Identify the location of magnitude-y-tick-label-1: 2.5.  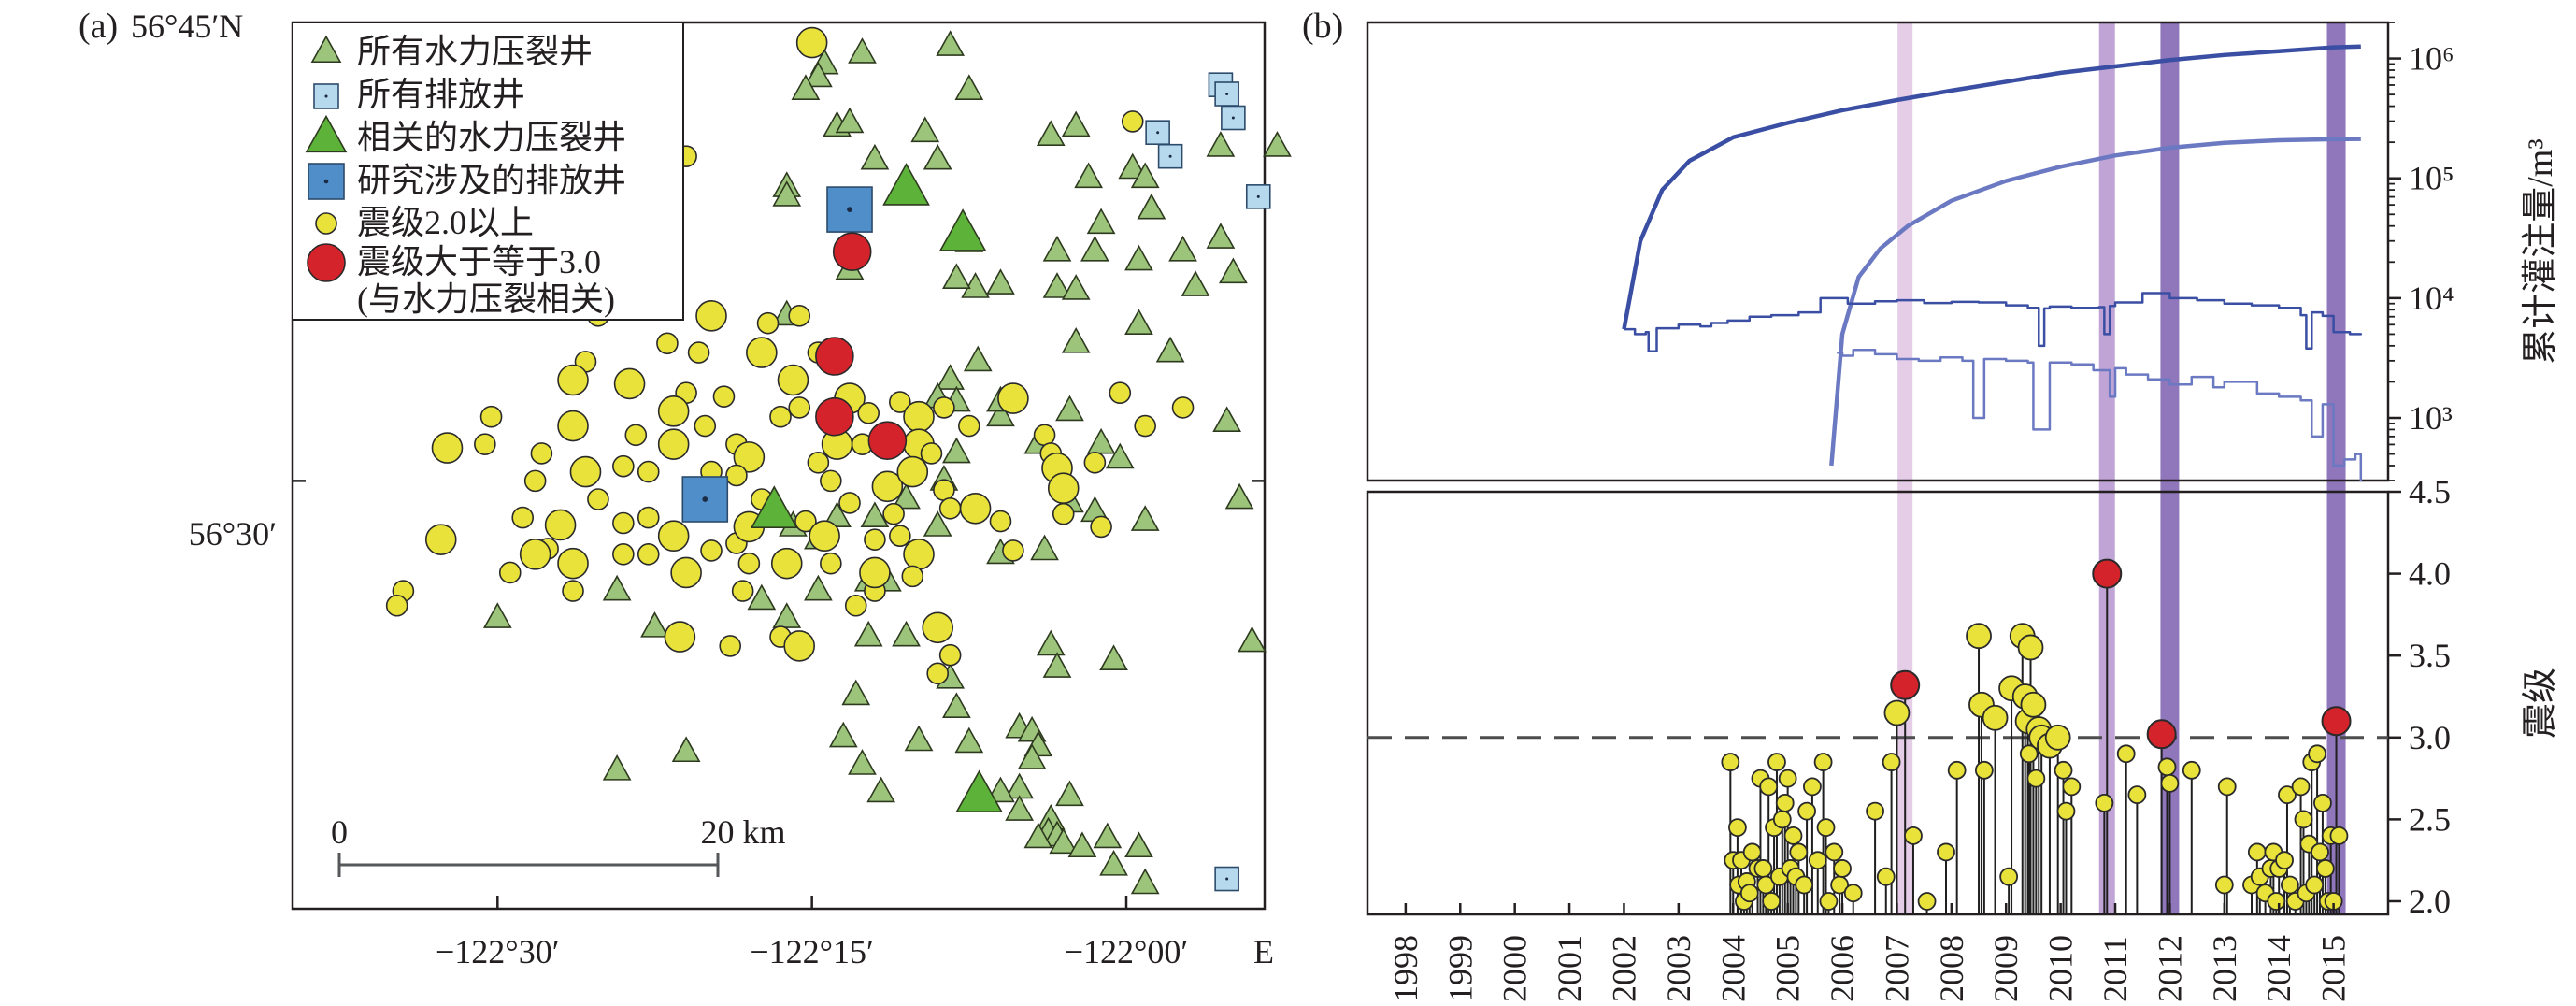
(2430, 819).